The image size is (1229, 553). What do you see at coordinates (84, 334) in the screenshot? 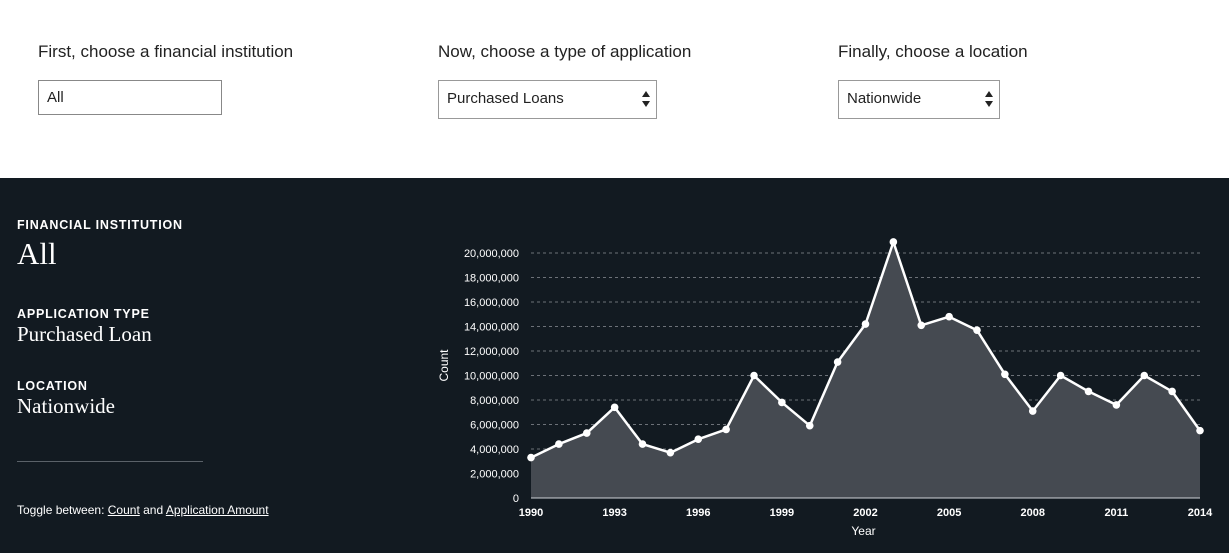
I see `application-summary-value: Purchased Loan` at bounding box center [84, 334].